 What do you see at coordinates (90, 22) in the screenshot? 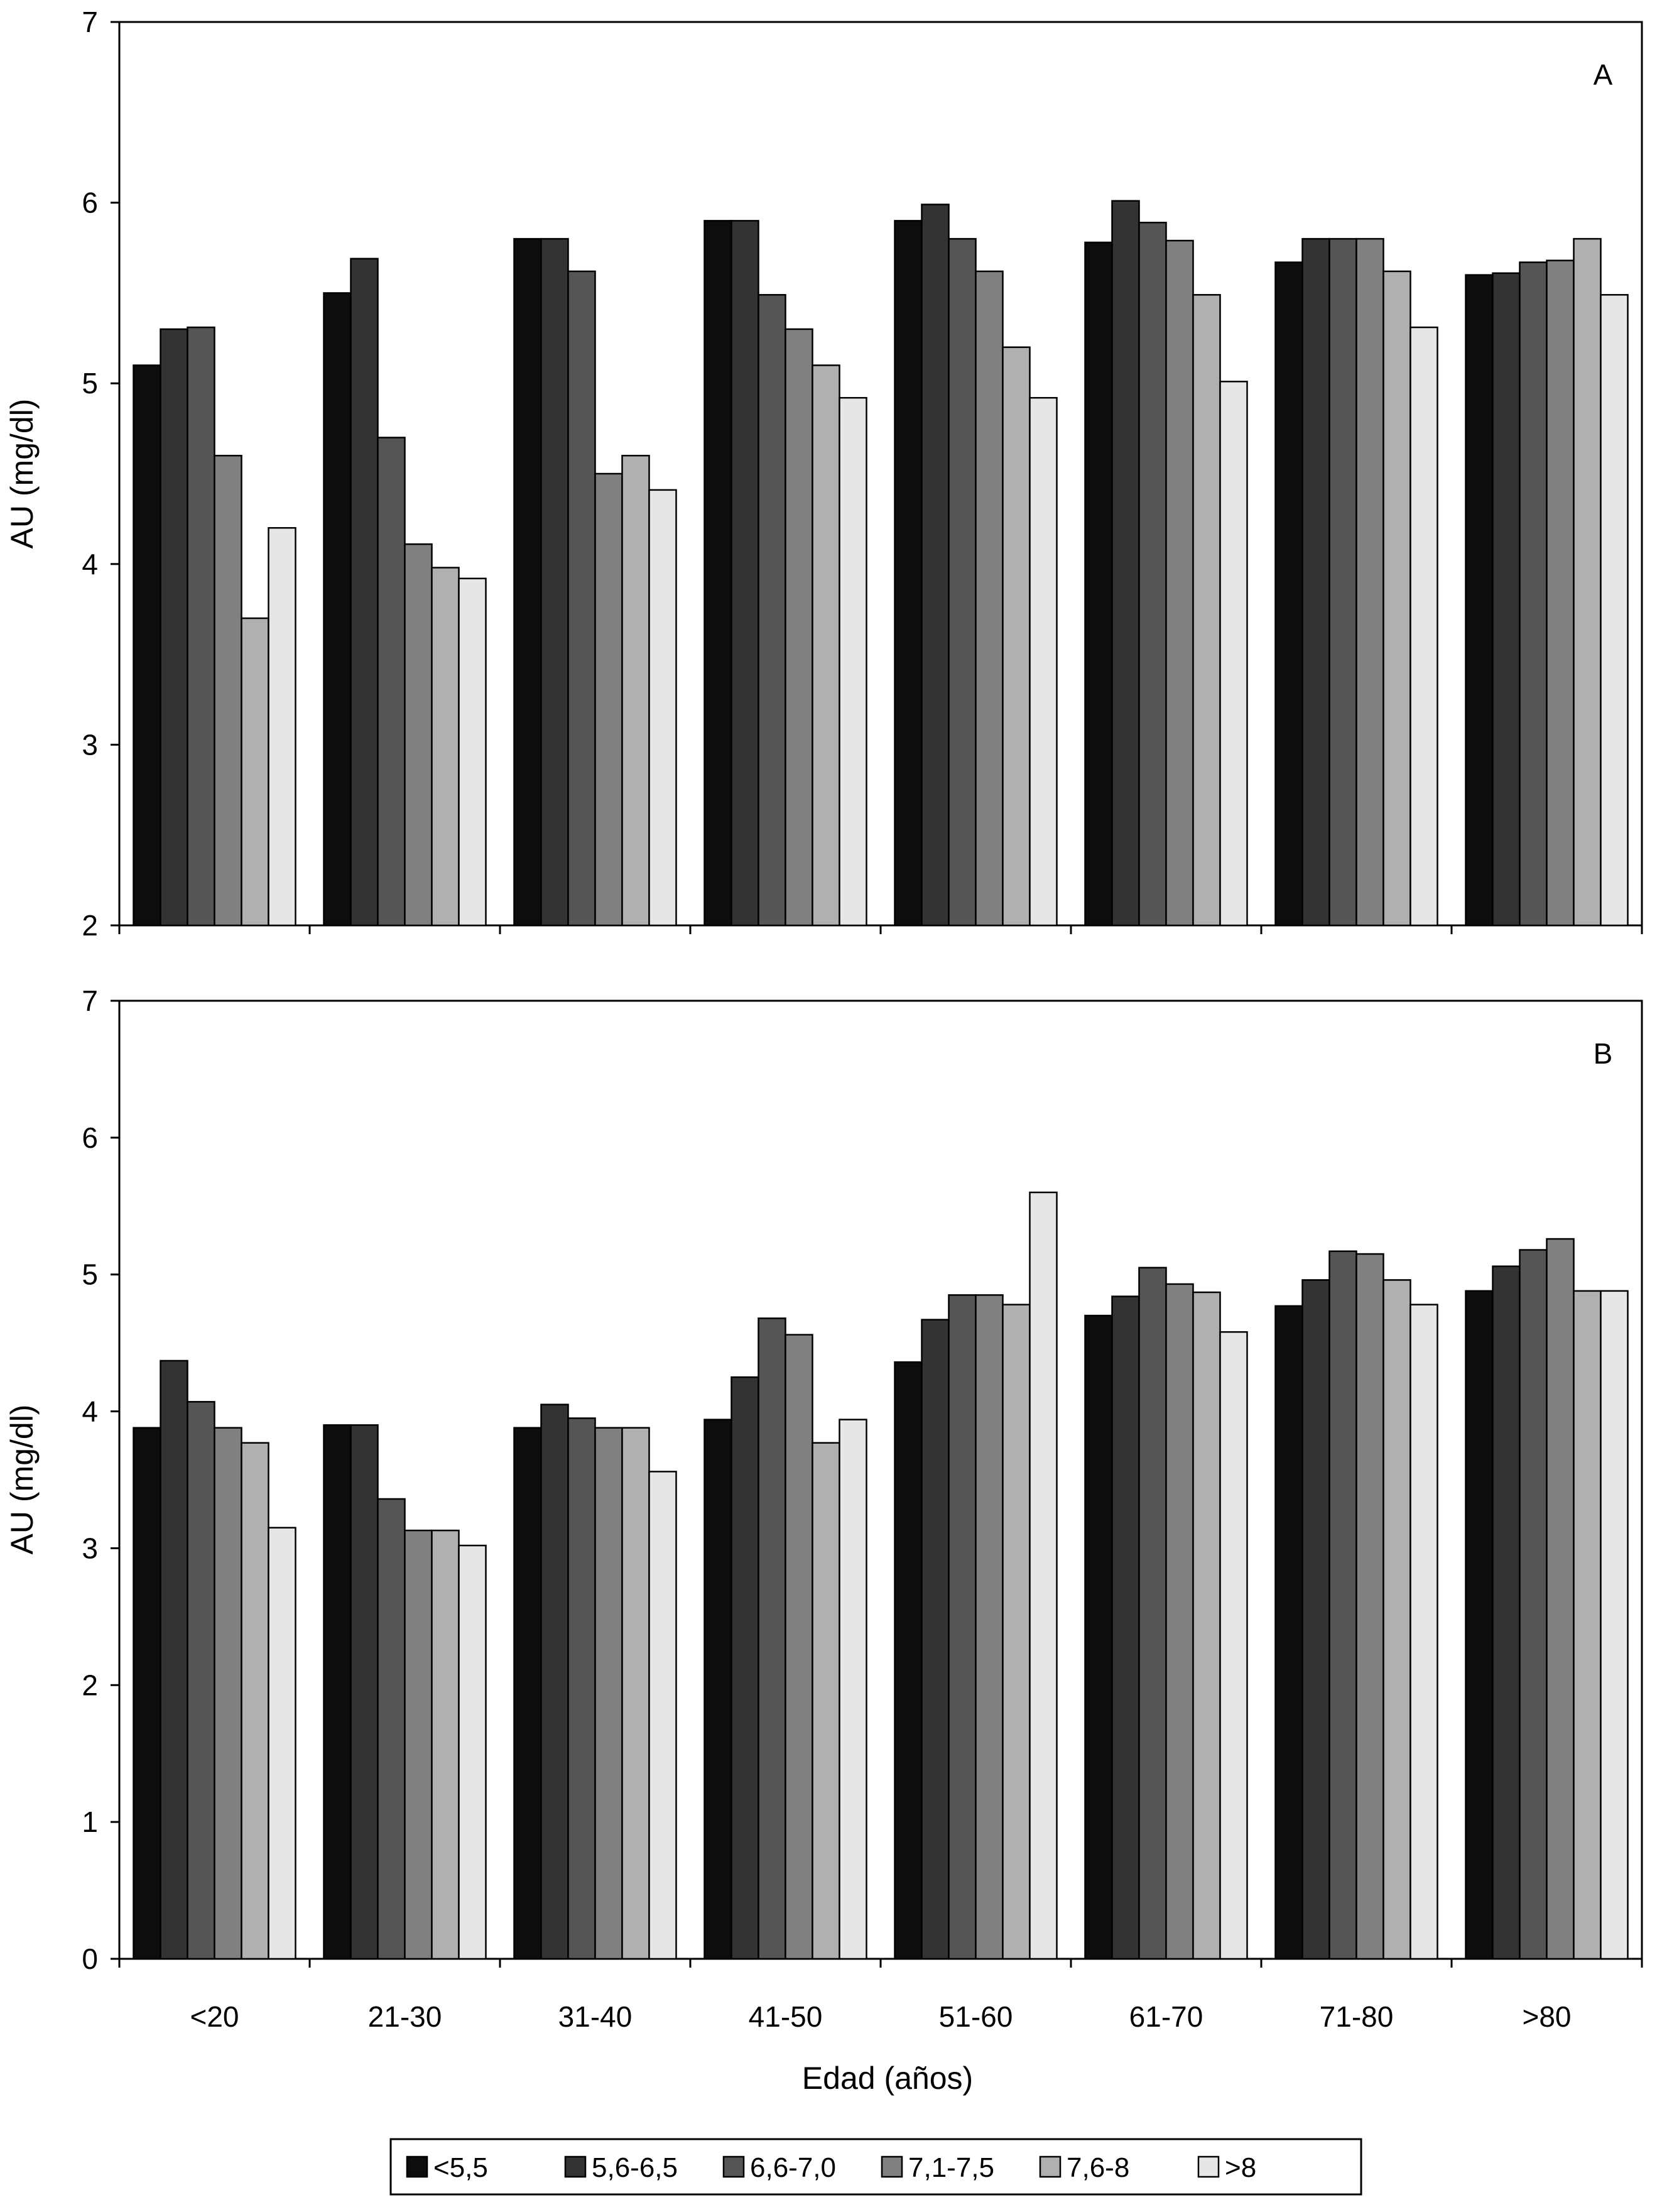
I see `y-tick-label: 7` at bounding box center [90, 22].